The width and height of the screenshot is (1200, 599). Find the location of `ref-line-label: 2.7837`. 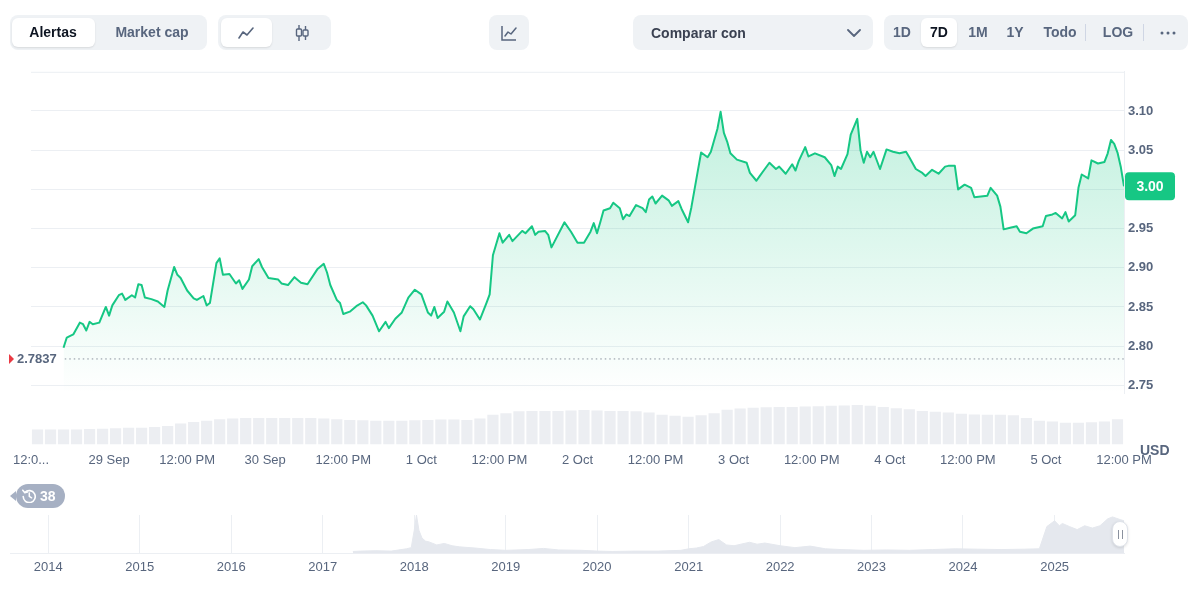

ref-line-label: 2.7837 is located at coordinates (37, 358).